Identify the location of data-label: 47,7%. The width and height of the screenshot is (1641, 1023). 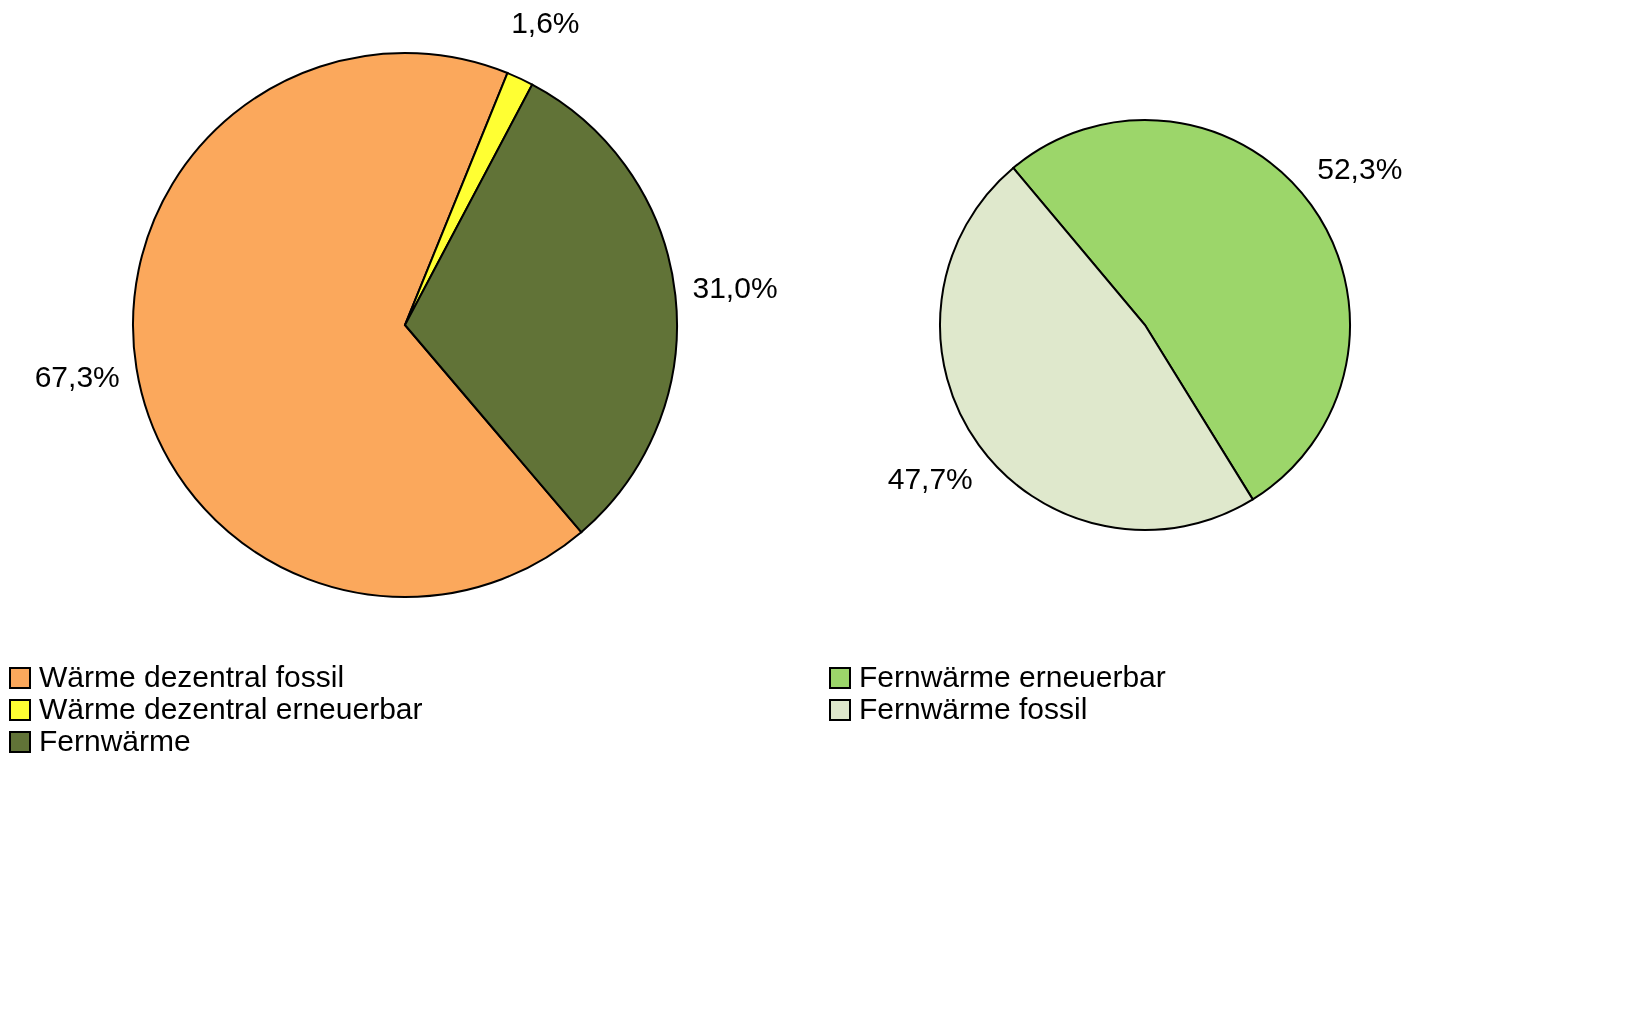
(930, 479).